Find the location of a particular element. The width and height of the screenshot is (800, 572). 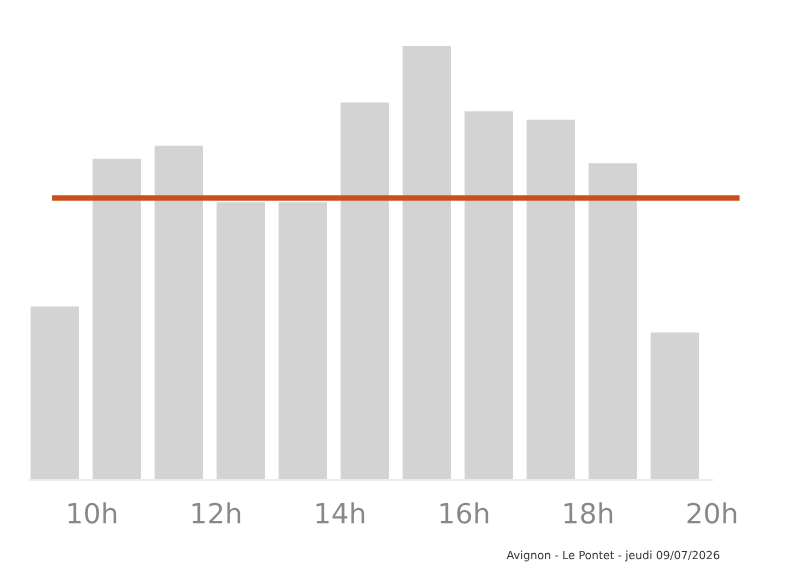

x-tick-label: 12h is located at coordinates (216, 513).